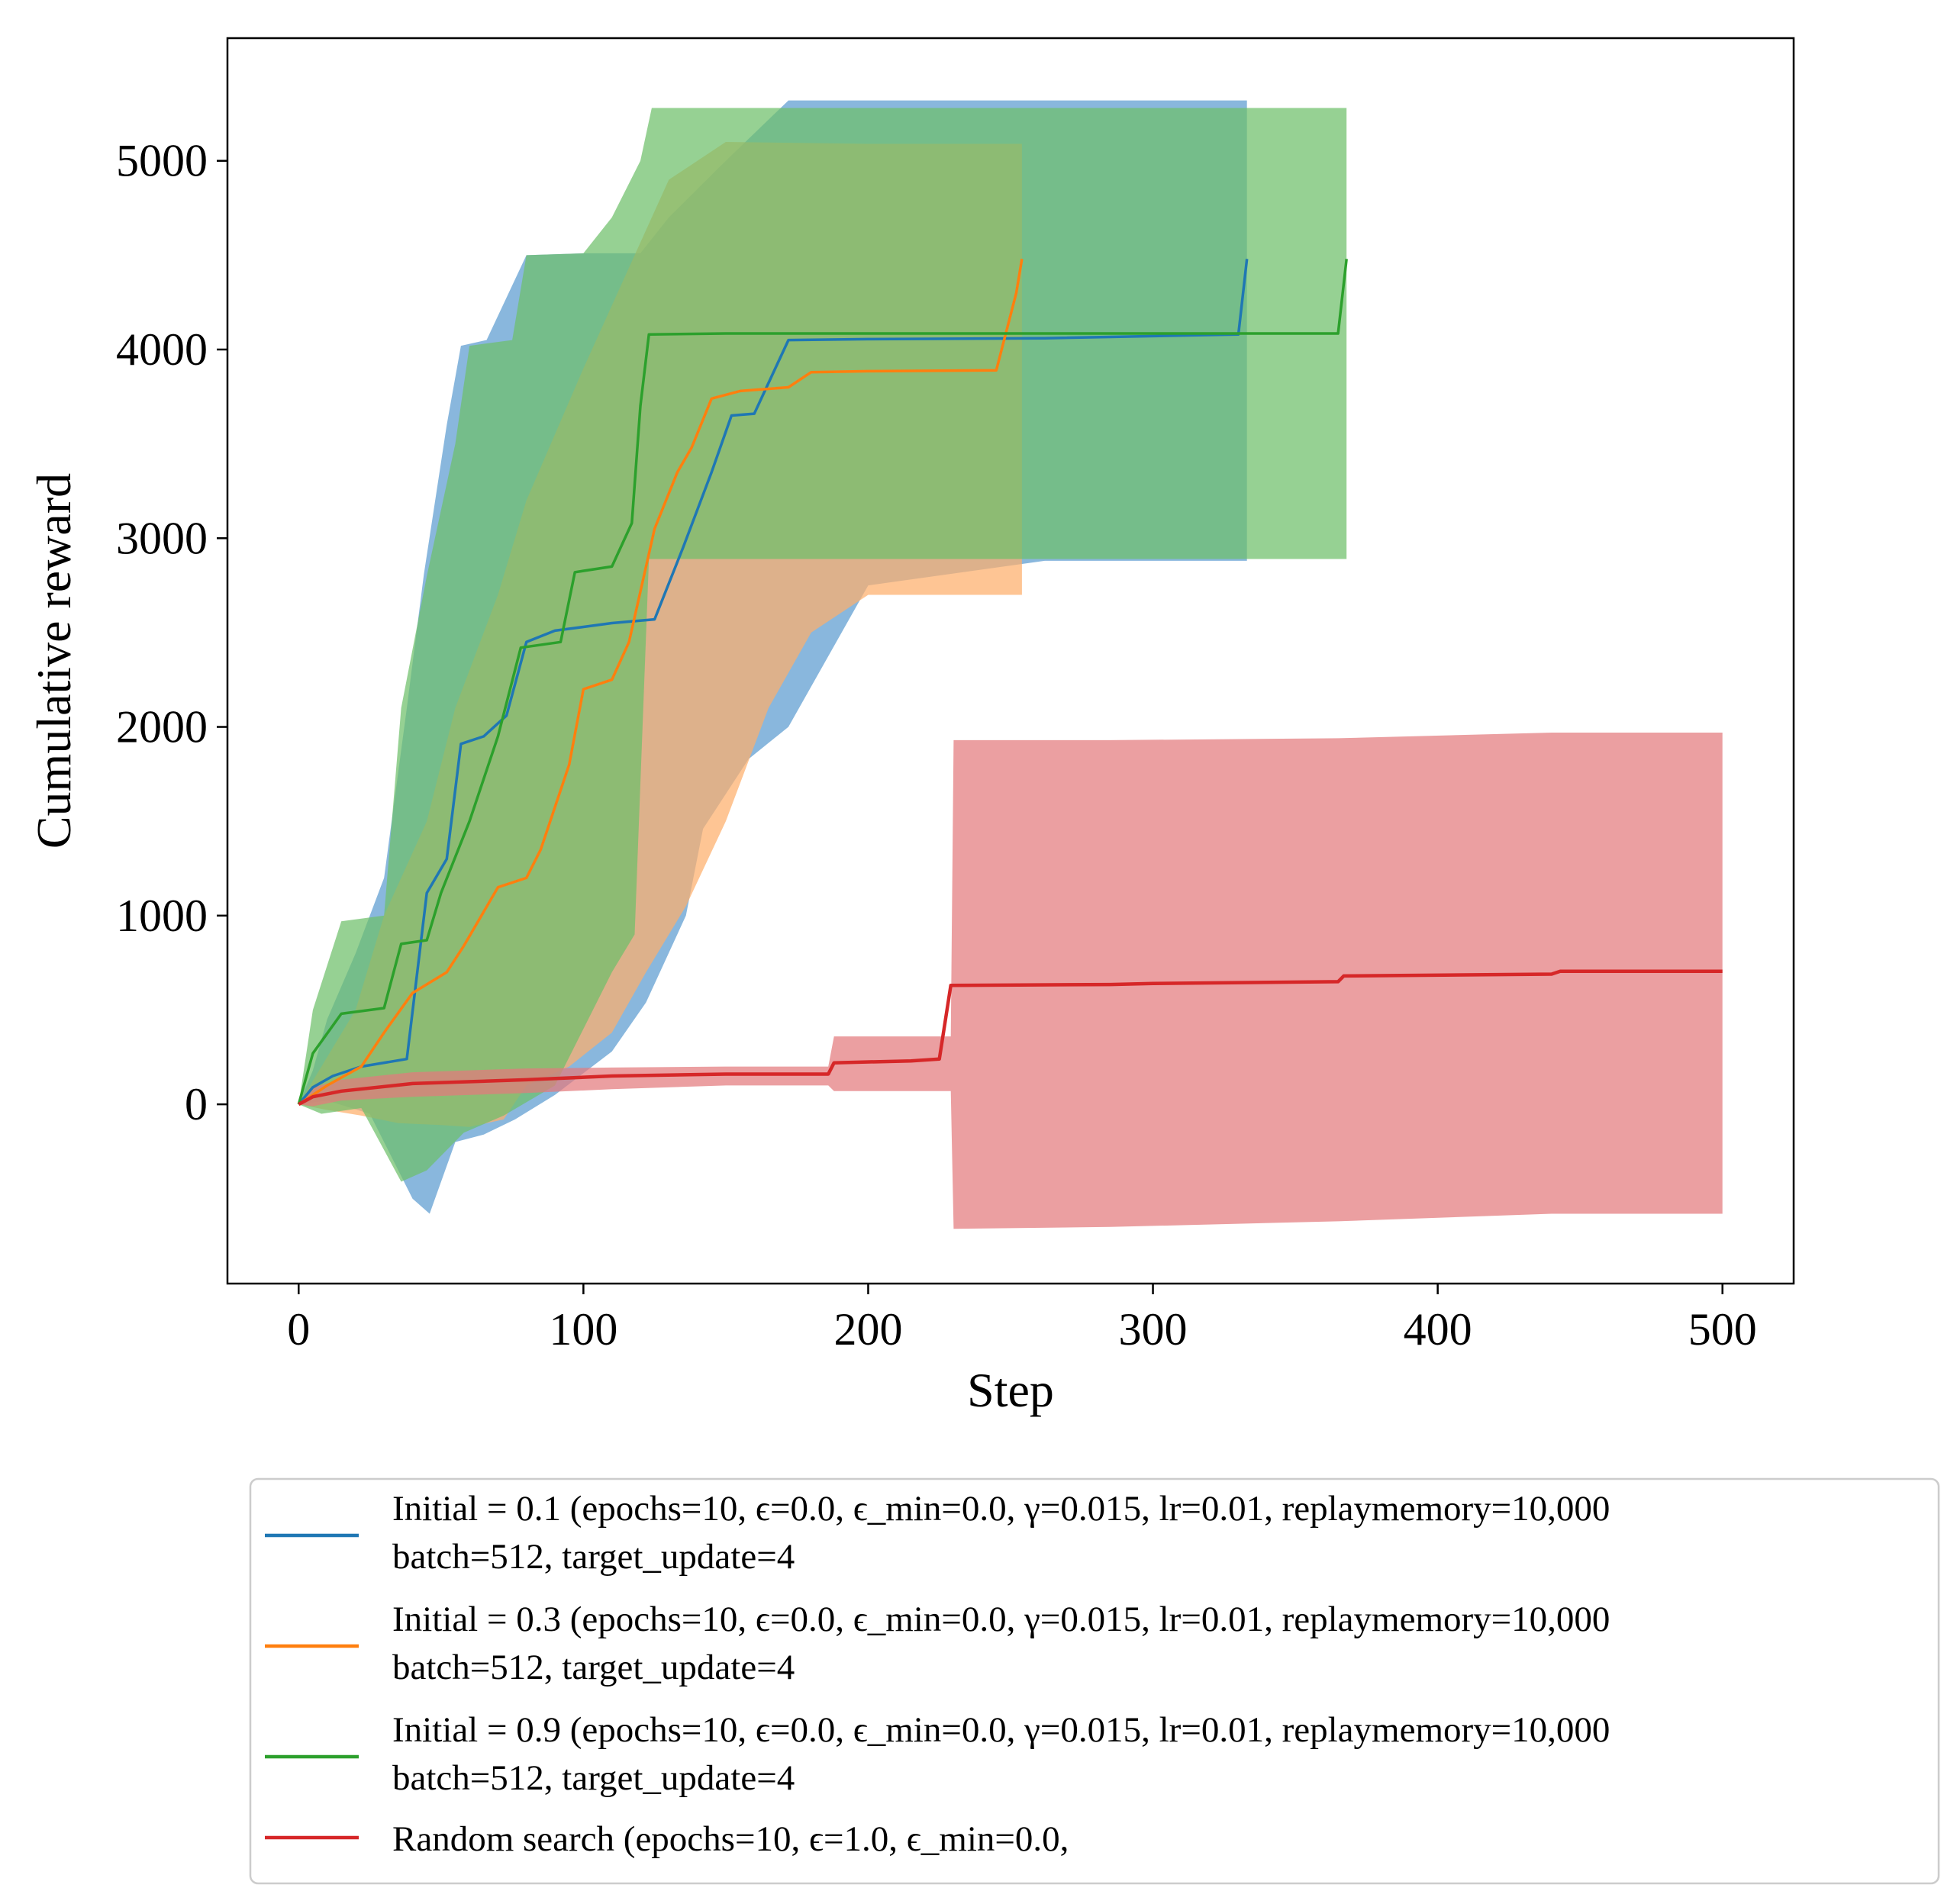  I want to click on x-axis-ticks: 0 100 200 300 400 500, so click(1022, 1319).